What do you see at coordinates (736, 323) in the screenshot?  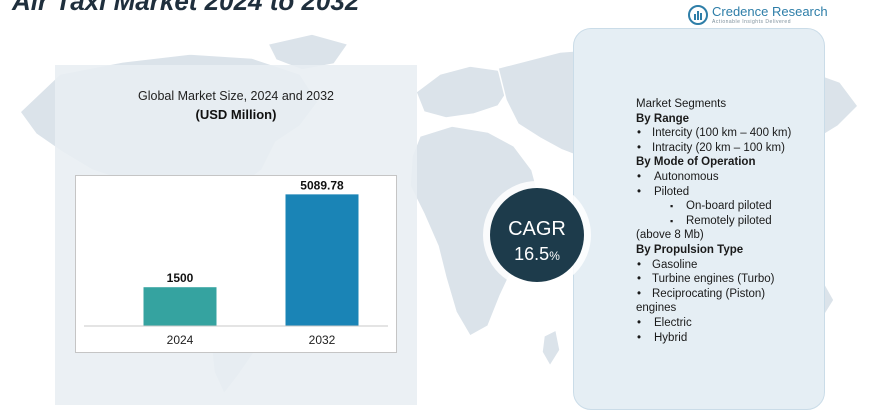 I see `segment-item: Electric` at bounding box center [736, 323].